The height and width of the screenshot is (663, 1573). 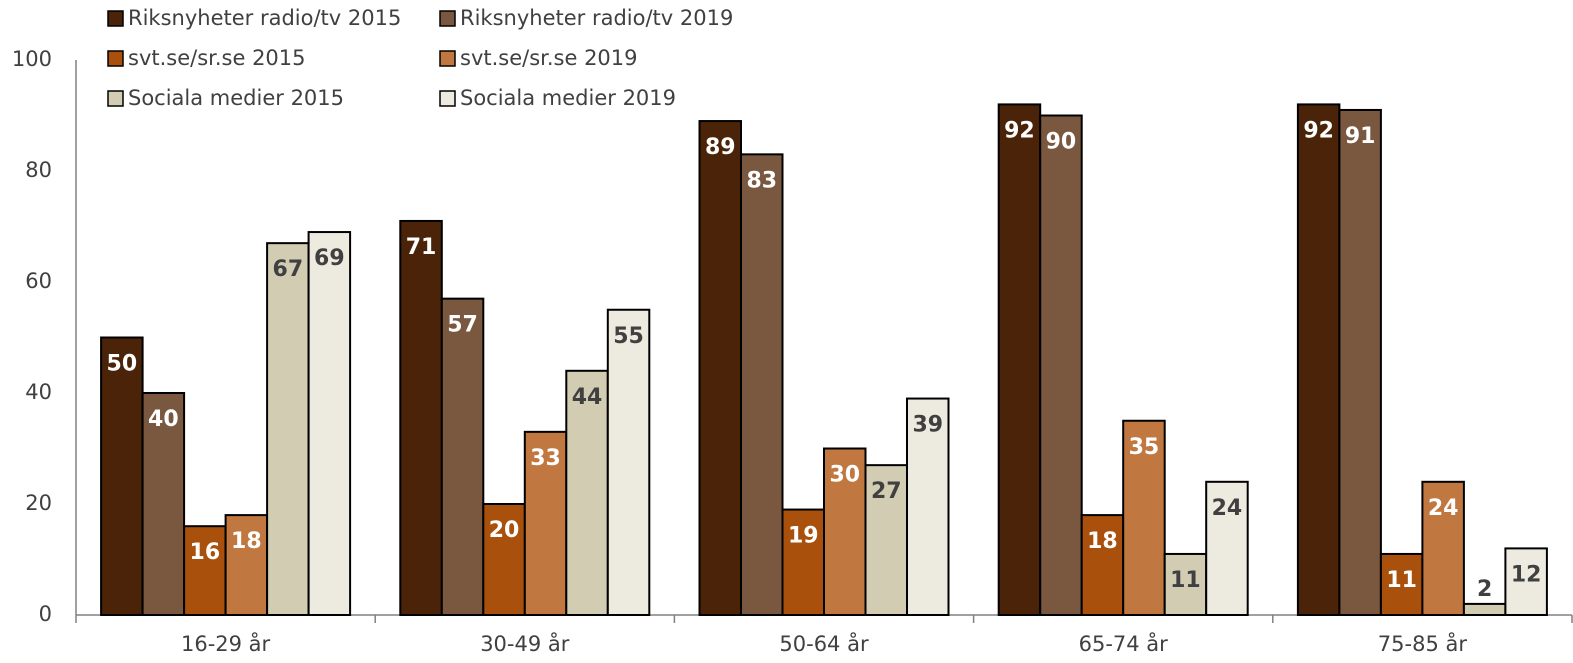 I want to click on x-tick-label: 30-49 år, so click(x=525, y=643).